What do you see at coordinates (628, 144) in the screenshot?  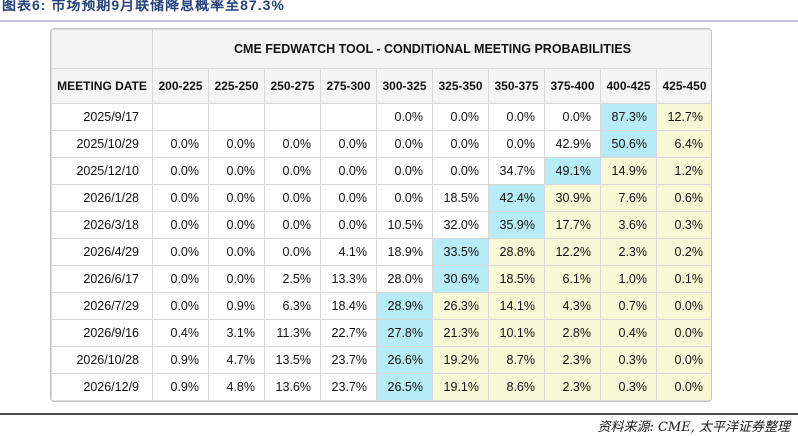 I see `probability-cell: 50.6%` at bounding box center [628, 144].